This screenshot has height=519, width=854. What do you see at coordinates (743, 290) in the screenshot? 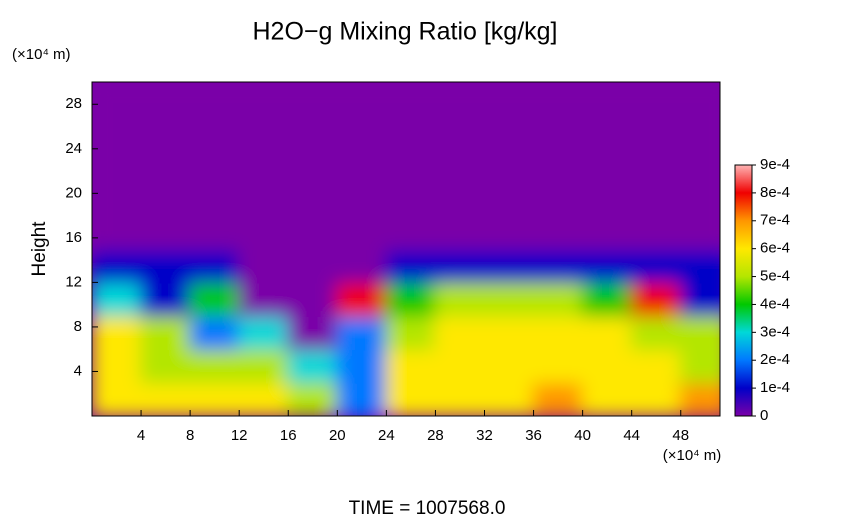
I see `colorbar` at bounding box center [743, 290].